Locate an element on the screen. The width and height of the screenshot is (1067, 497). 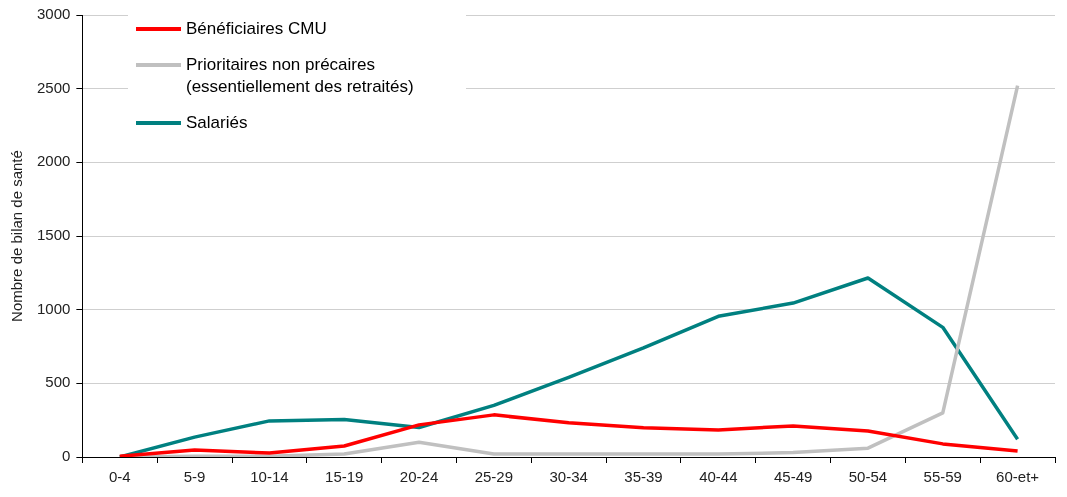
x-tick-label: 15-19 is located at coordinates (344, 477).